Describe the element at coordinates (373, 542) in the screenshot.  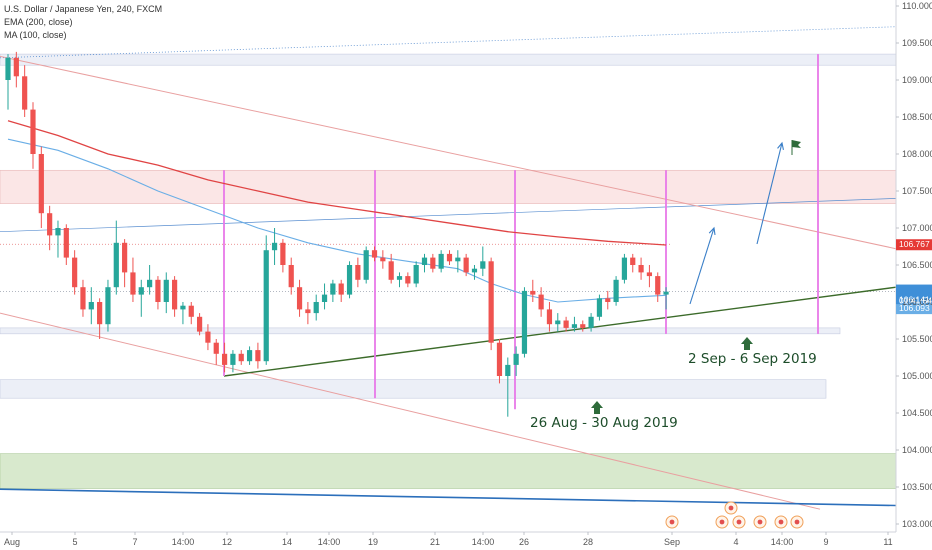
I see `x-tick-label: 19` at that location.